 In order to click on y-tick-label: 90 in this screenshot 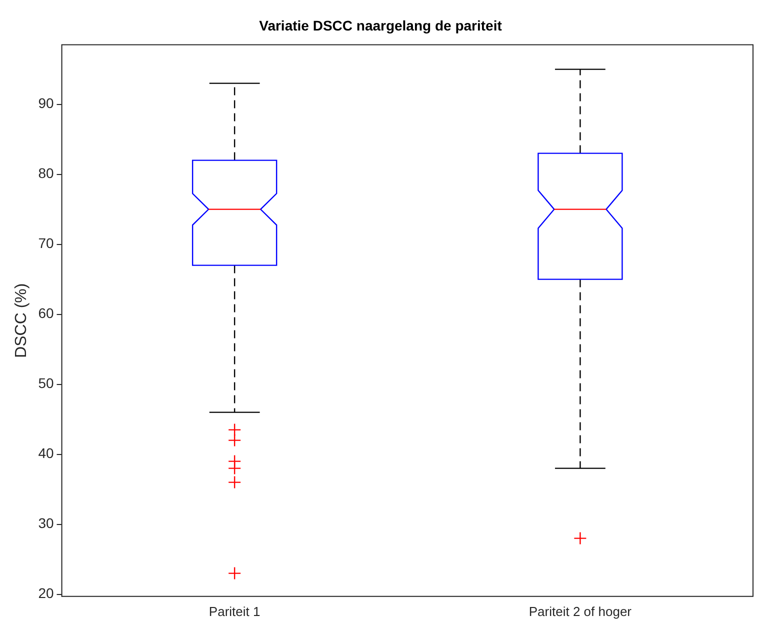, I will do `click(46, 103)`.